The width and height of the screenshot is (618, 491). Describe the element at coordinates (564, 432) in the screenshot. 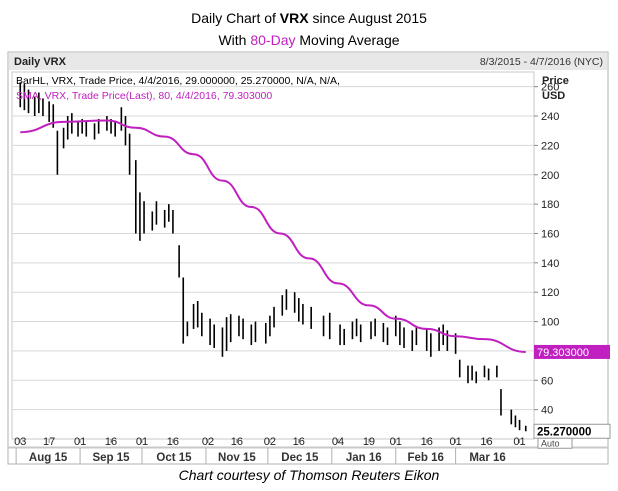

I see `last-price-label: 25.270000` at that location.